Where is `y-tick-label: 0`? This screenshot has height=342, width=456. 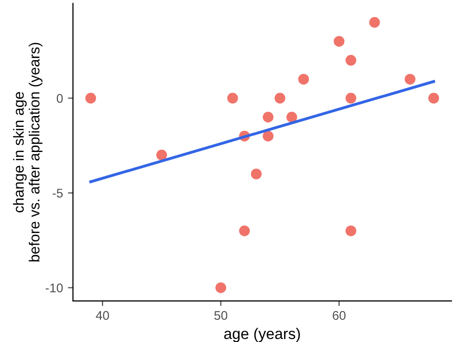
y-tick-label: 0 is located at coordinates (59, 98).